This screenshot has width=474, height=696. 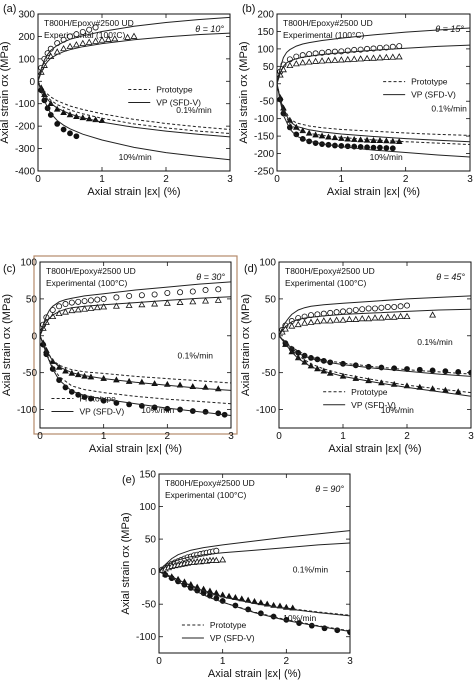 I want to click on y-tick-label: 300, so click(x=26, y=15).